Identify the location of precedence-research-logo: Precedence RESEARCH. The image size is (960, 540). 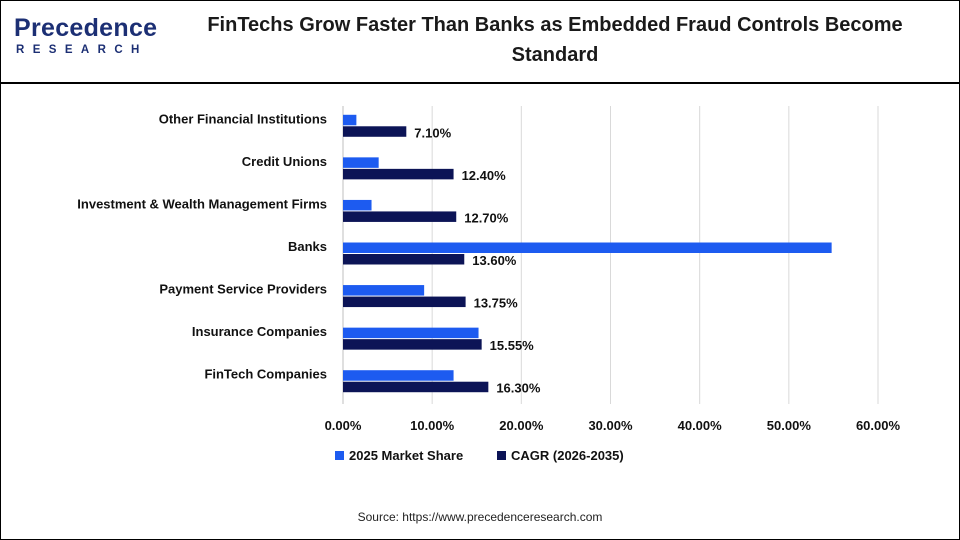
(89, 39).